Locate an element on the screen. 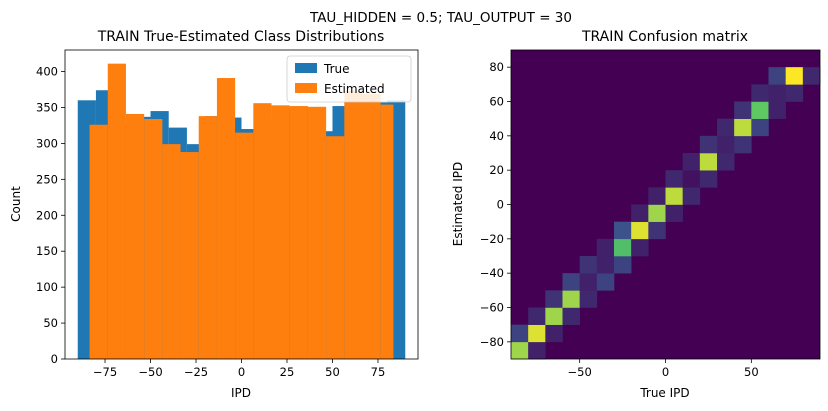 The width and height of the screenshot is (828, 411). histogram-x-label: IPD is located at coordinates (241, 393).